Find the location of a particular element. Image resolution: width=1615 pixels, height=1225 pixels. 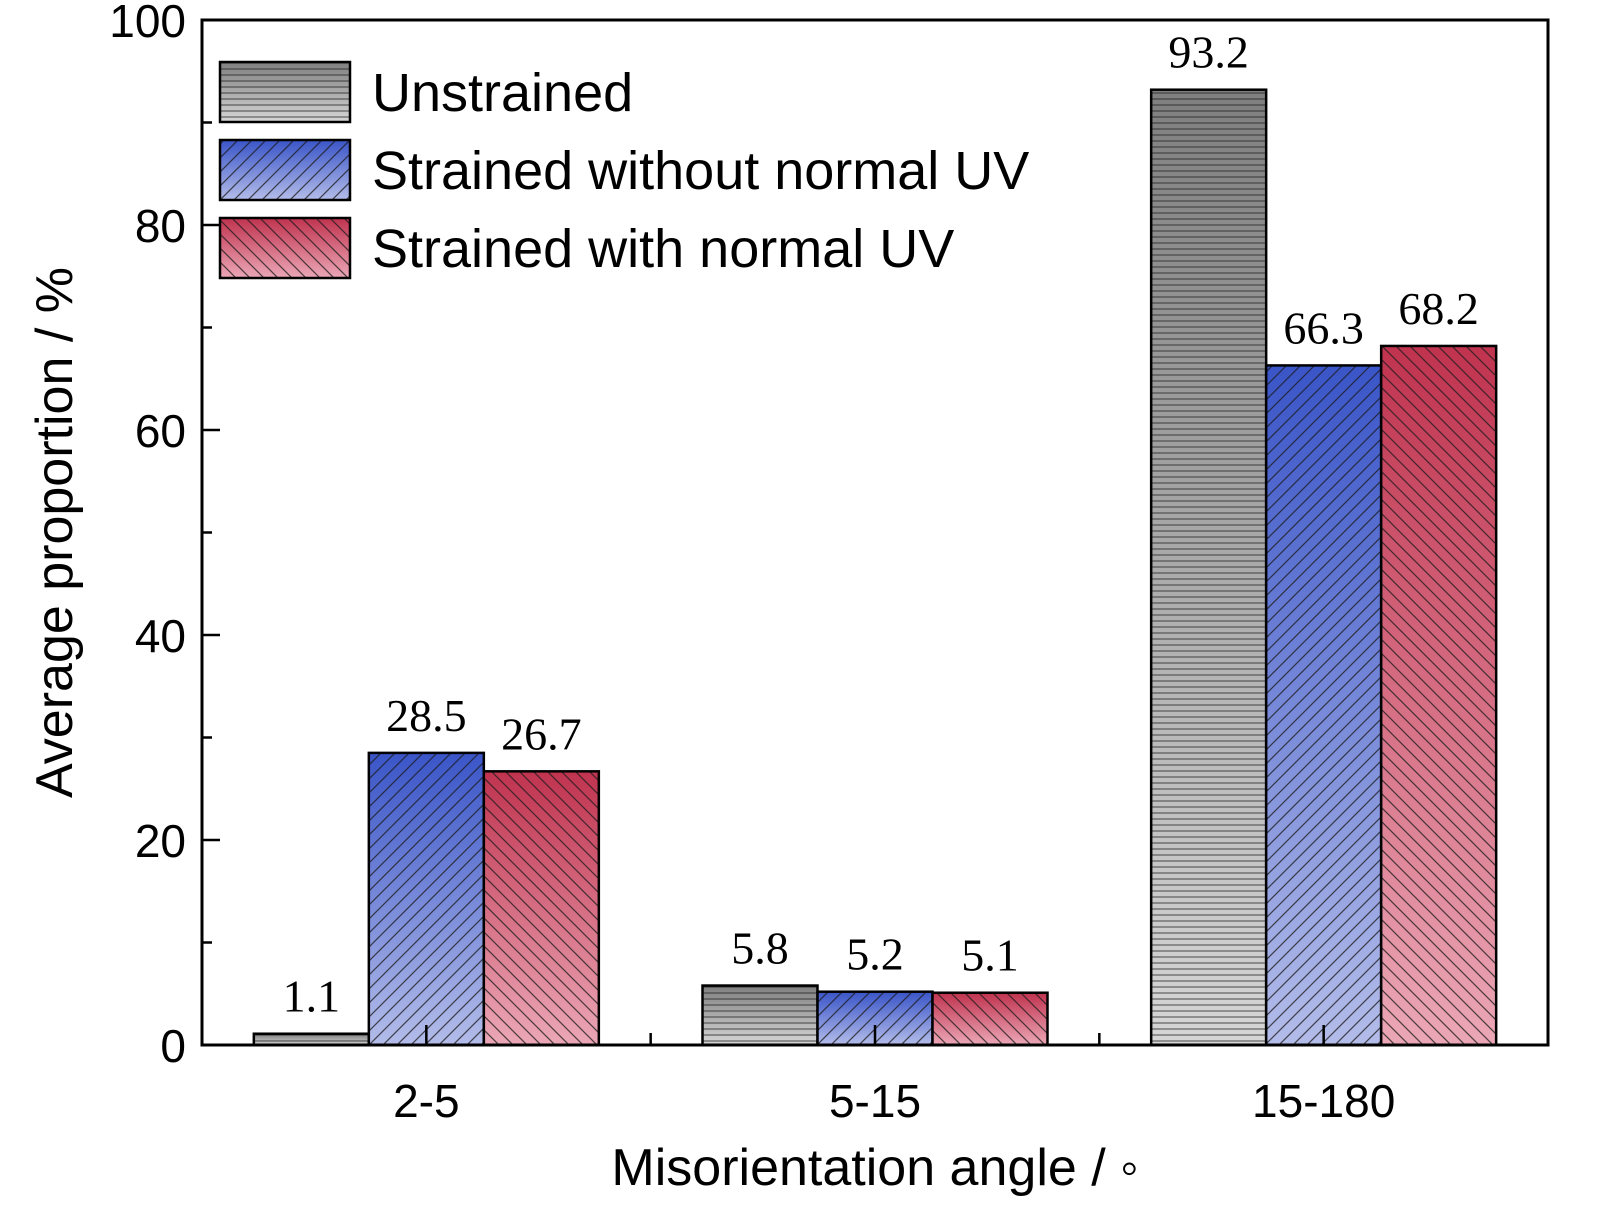

x-tick-label: 5-15 is located at coordinates (875, 1101).